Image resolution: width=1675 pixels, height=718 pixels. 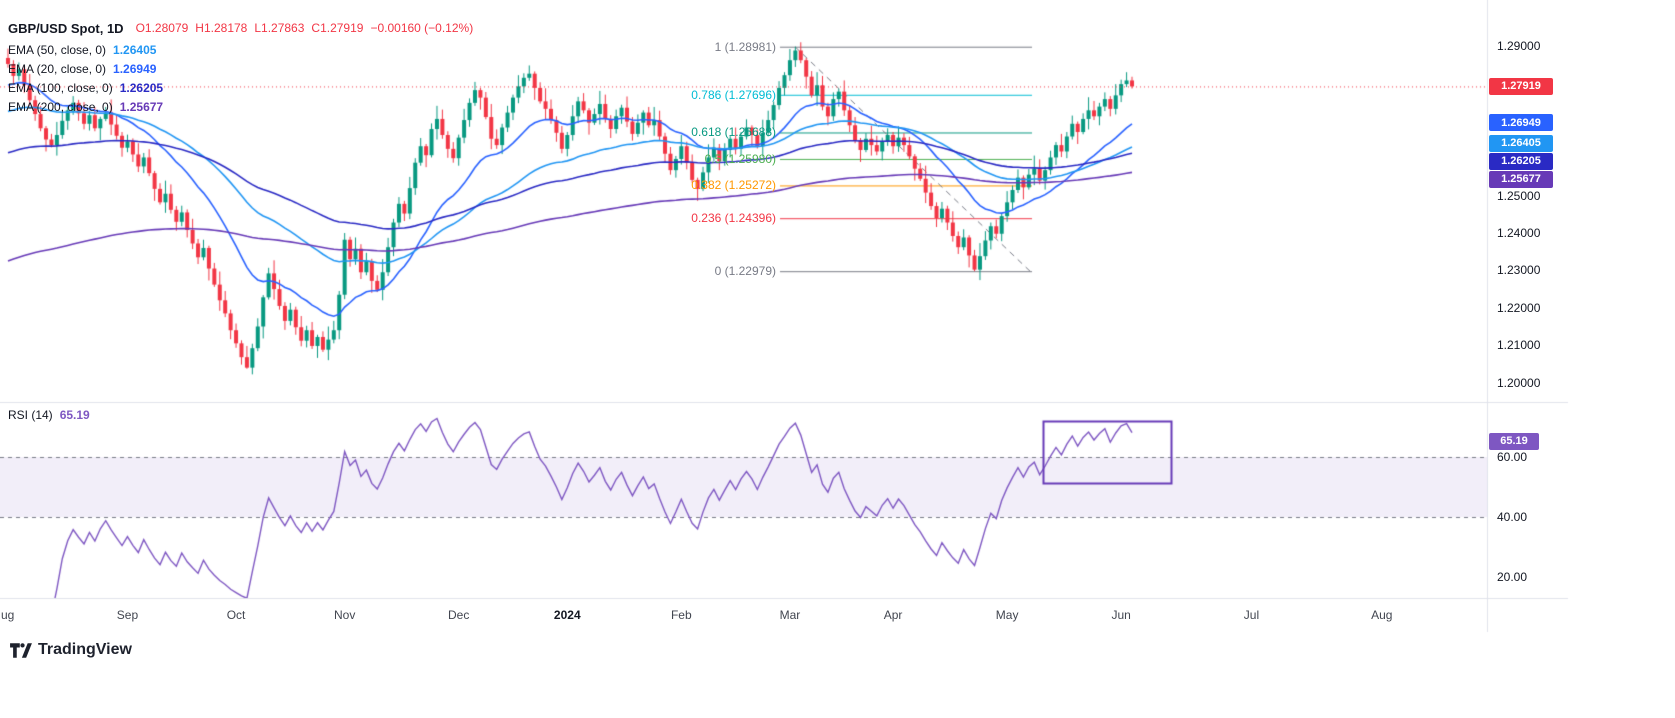 I want to click on time-axis-label: Nov, so click(x=344, y=615).